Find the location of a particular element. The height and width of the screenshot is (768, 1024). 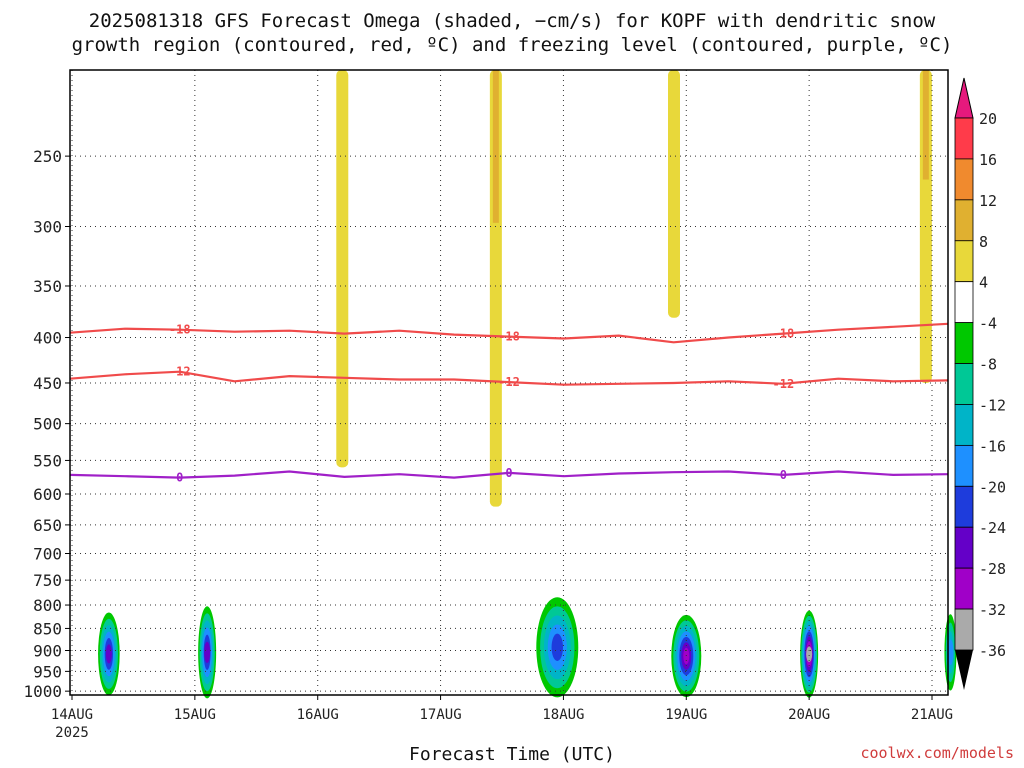

colorbar-bottom-arrow is located at coordinates (964, 670).